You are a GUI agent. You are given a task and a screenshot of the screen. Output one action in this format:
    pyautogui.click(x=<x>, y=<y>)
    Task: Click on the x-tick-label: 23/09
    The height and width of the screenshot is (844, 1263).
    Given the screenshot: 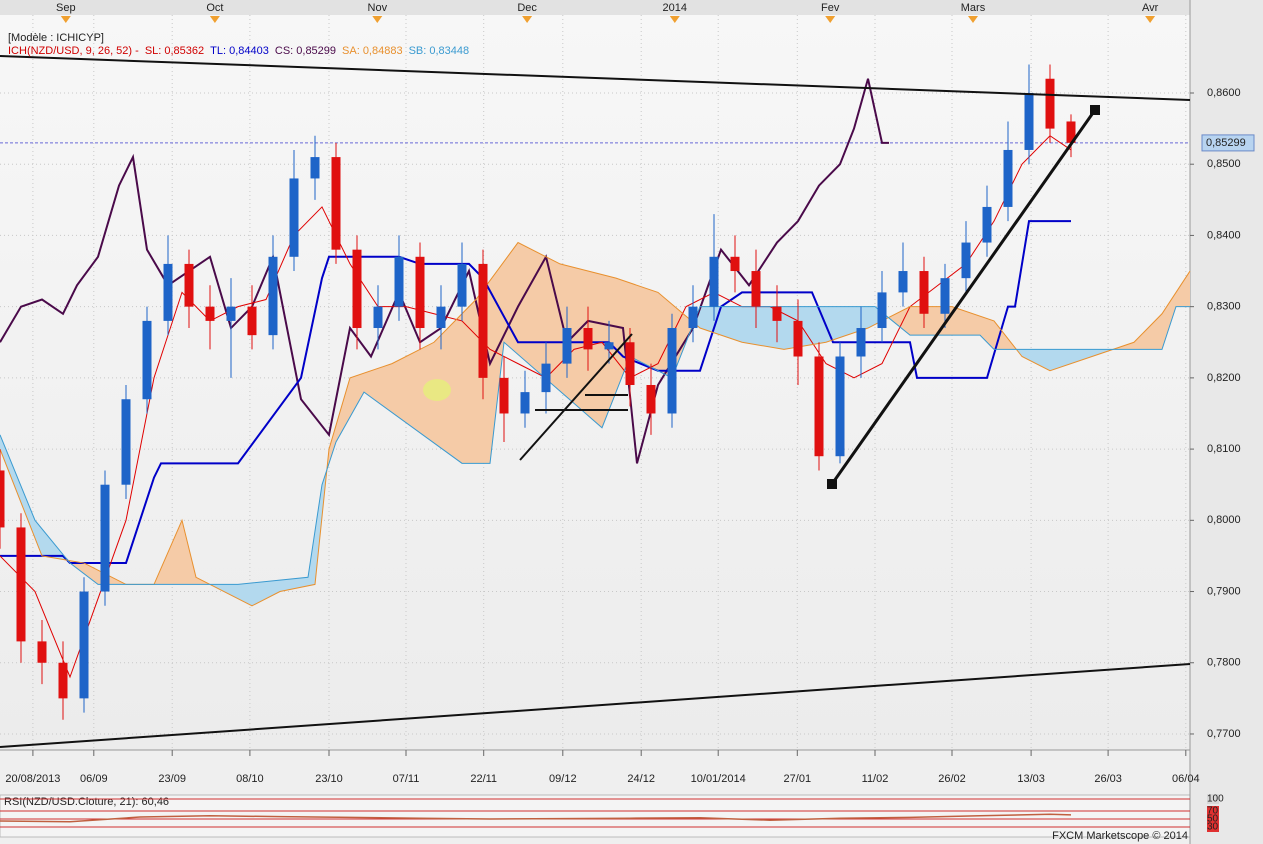 What is the action you would take?
    pyautogui.click(x=172, y=779)
    